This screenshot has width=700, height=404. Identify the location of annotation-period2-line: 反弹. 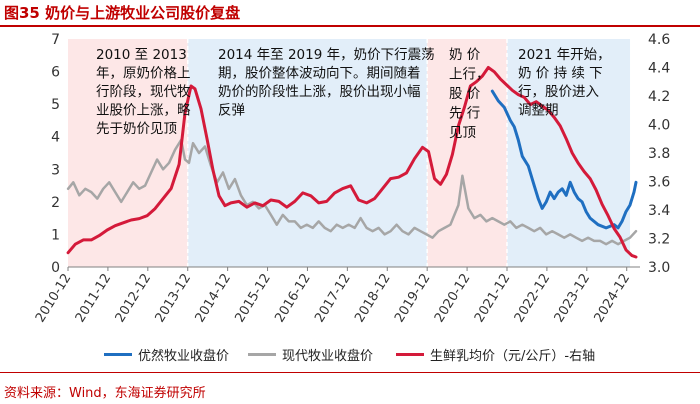
(231, 111).